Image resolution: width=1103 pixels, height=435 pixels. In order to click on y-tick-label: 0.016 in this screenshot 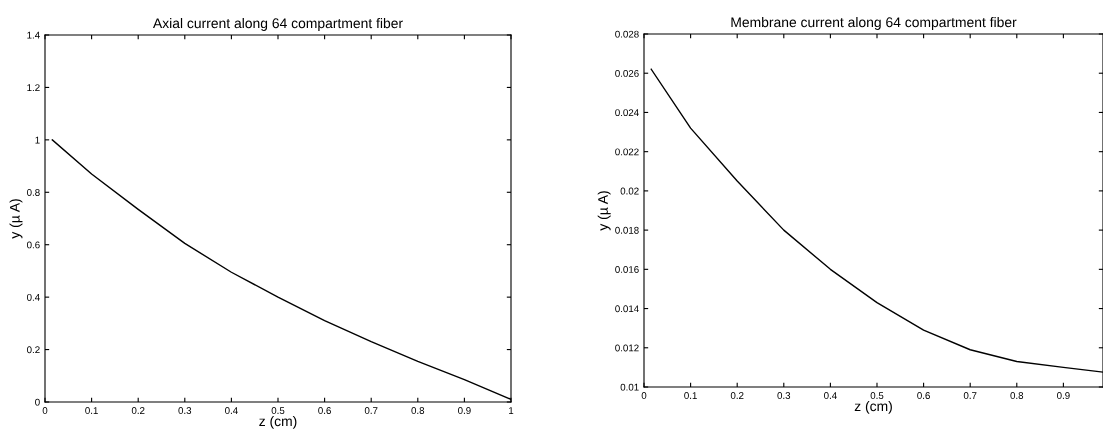, I will do `click(627, 269)`.